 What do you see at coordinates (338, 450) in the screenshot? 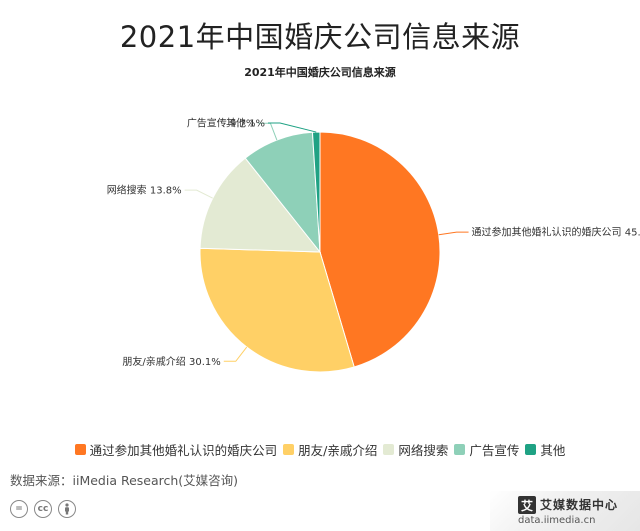
I see `legend-label: 朋友/亲戚介绍` at bounding box center [338, 450].